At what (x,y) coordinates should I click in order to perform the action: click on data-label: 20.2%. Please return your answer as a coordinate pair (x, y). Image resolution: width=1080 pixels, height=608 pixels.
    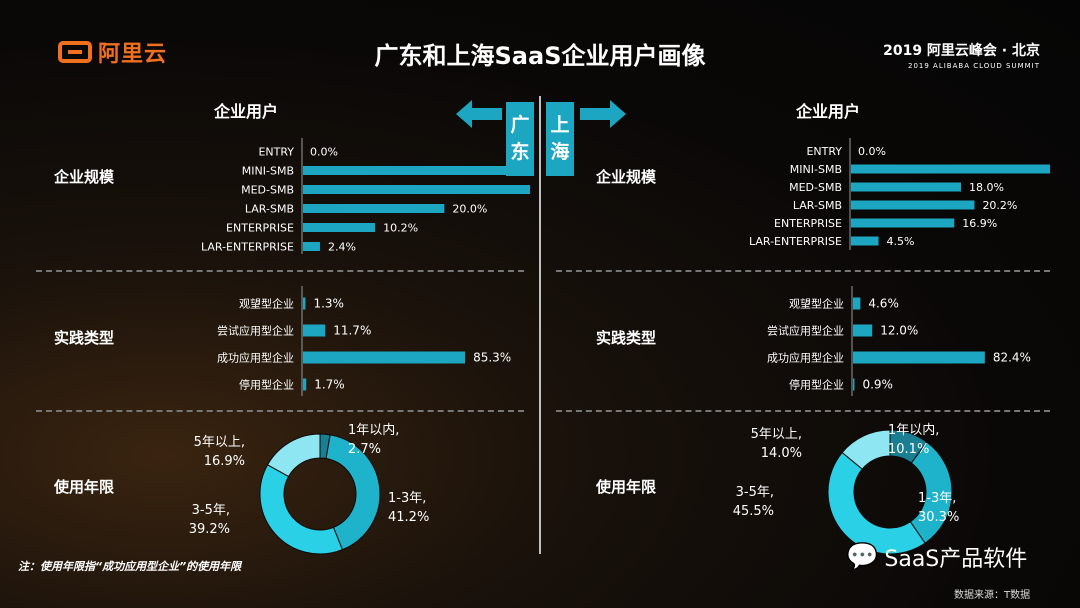
    Looking at the image, I should click on (999, 205).